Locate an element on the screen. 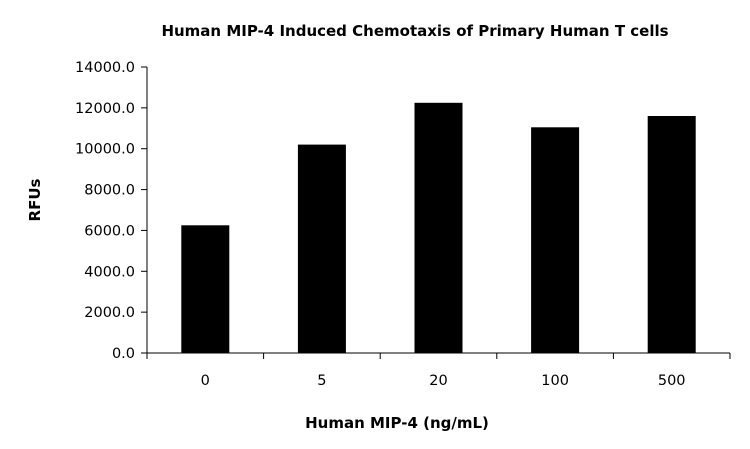 This screenshot has width=750, height=449. x-tick-label: 20 is located at coordinates (438, 381).